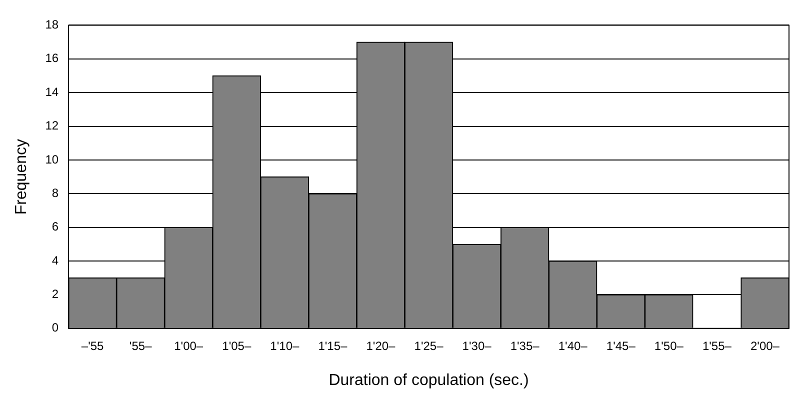 This screenshot has width=799, height=402. I want to click on x-tick-label: 1'35–, so click(525, 345).